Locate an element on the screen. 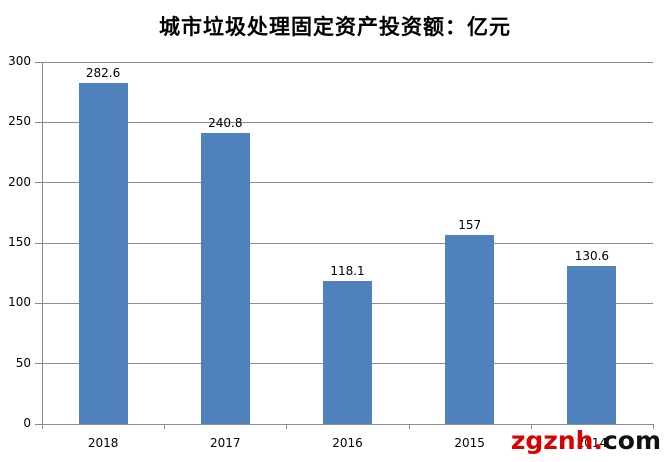 This screenshot has height=462, width=670. y-axis-tick-label: 100 is located at coordinates (19, 302).